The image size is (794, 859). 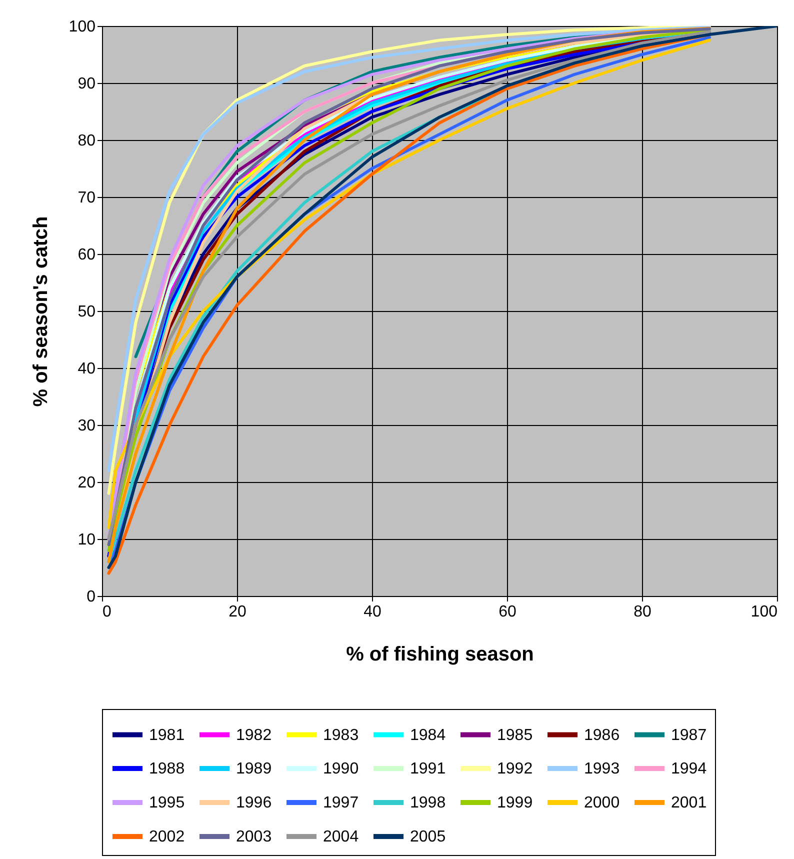 I want to click on legend-label: 1995, so click(x=167, y=803).